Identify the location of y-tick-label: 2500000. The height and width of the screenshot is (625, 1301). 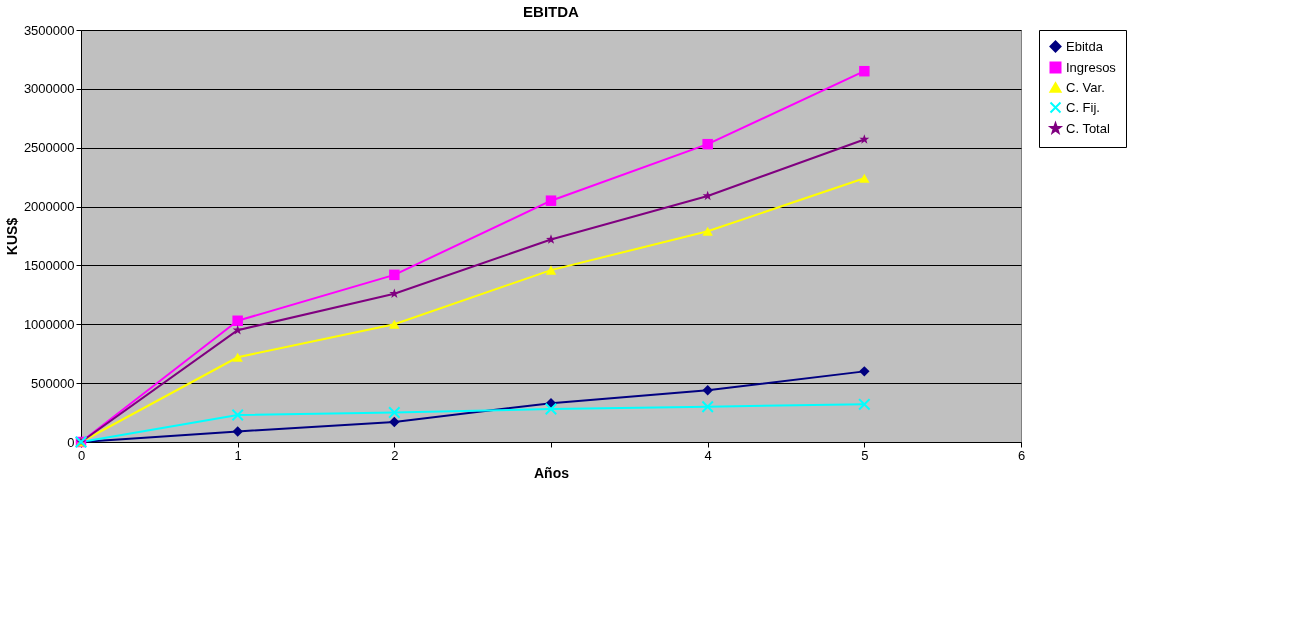
(49, 148).